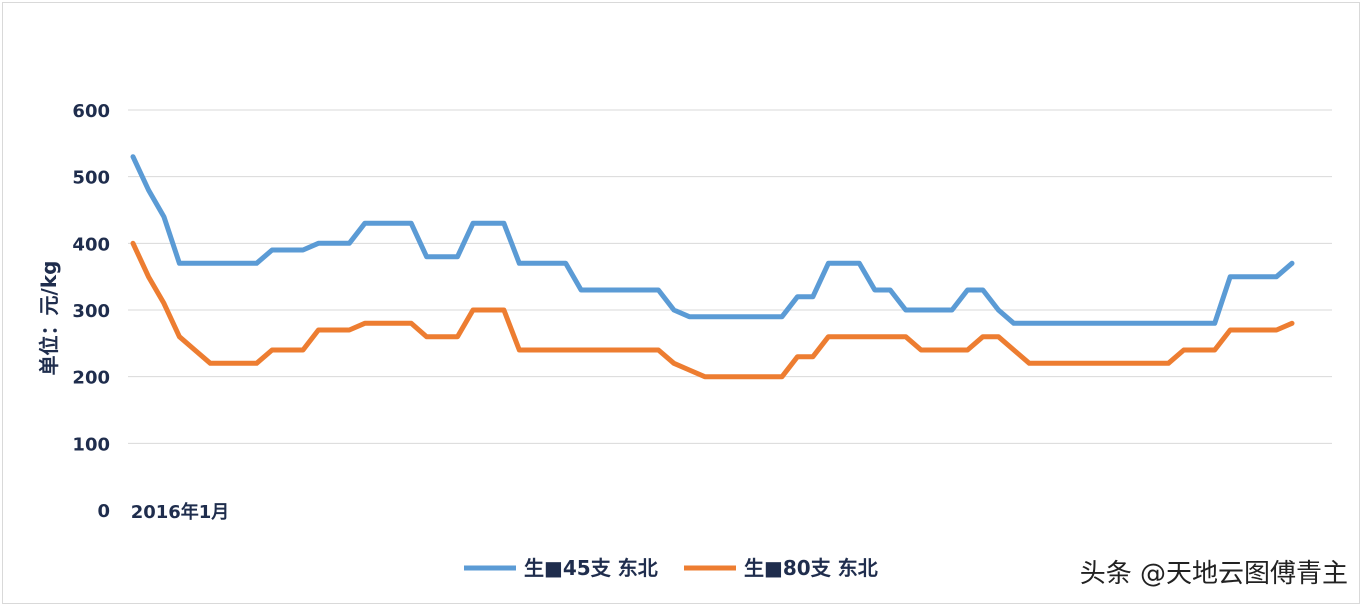  I want to click on watermark: 头条 @天地云图傅青主, so click(1214, 574).